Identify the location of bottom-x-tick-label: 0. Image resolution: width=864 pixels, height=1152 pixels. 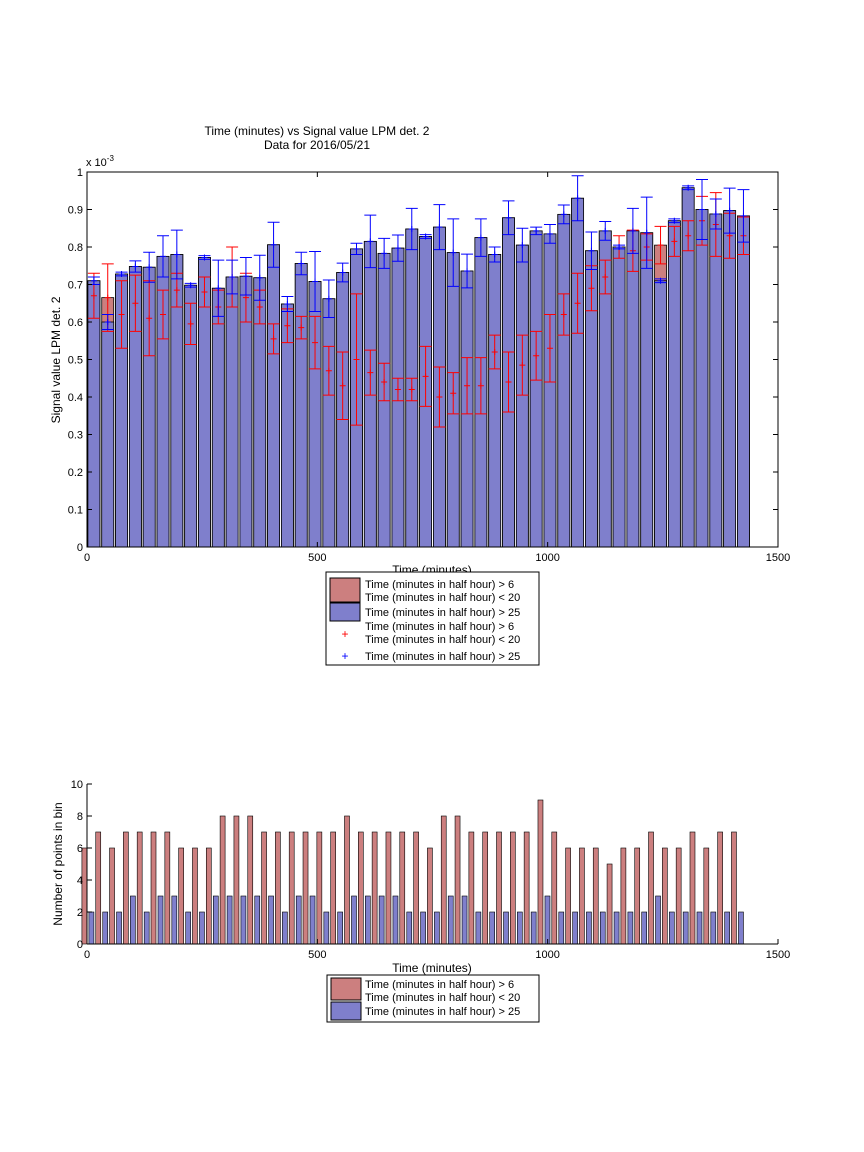
(87, 955).